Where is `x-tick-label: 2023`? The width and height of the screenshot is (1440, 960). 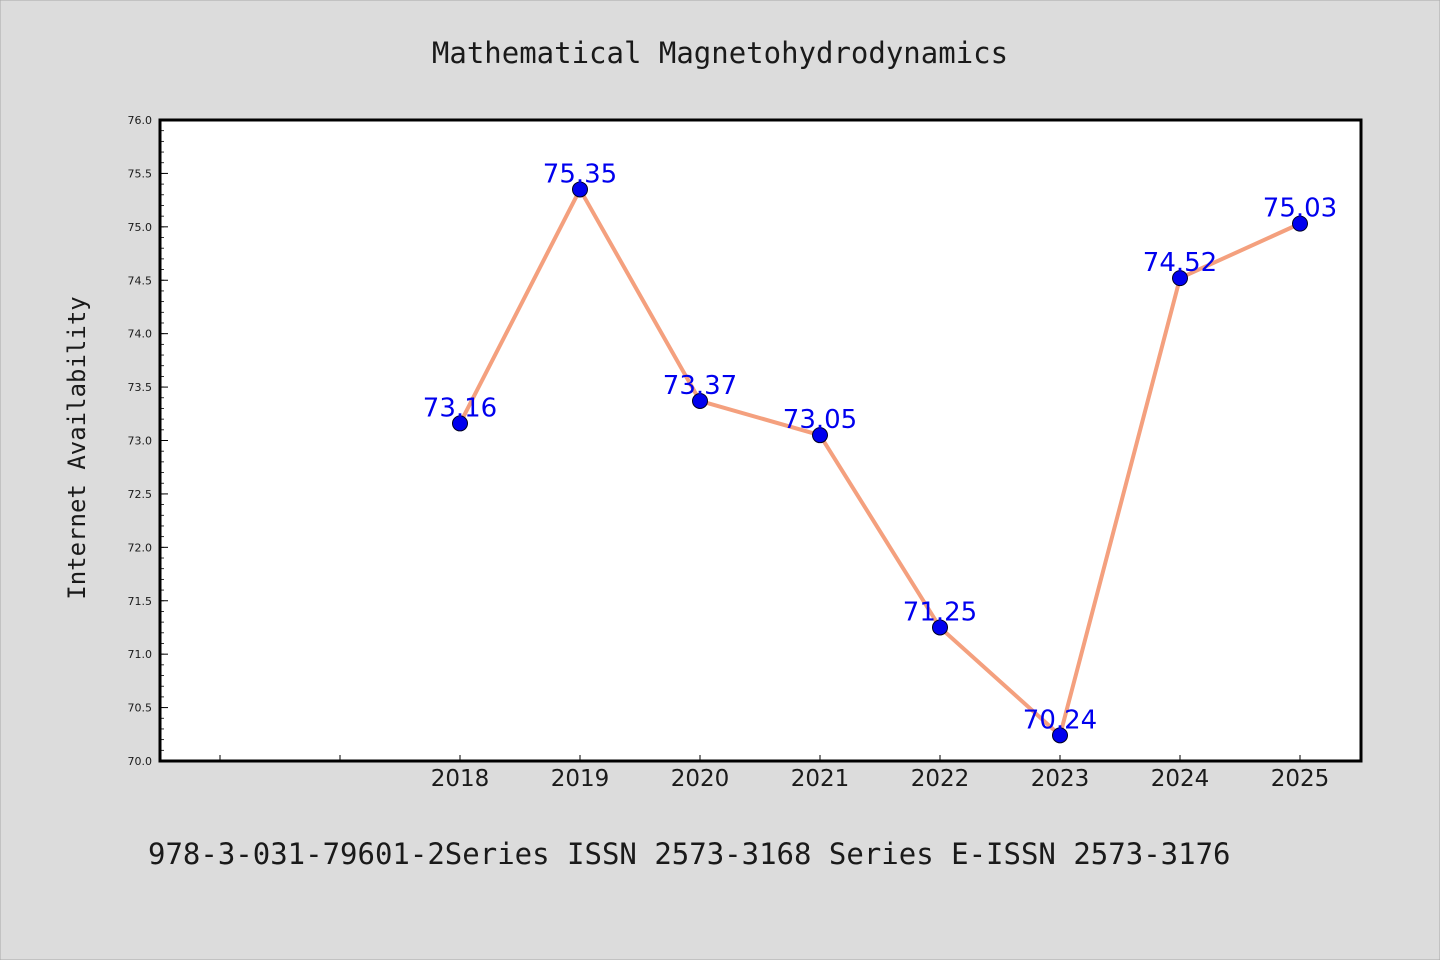 x-tick-label: 2023 is located at coordinates (1060, 779).